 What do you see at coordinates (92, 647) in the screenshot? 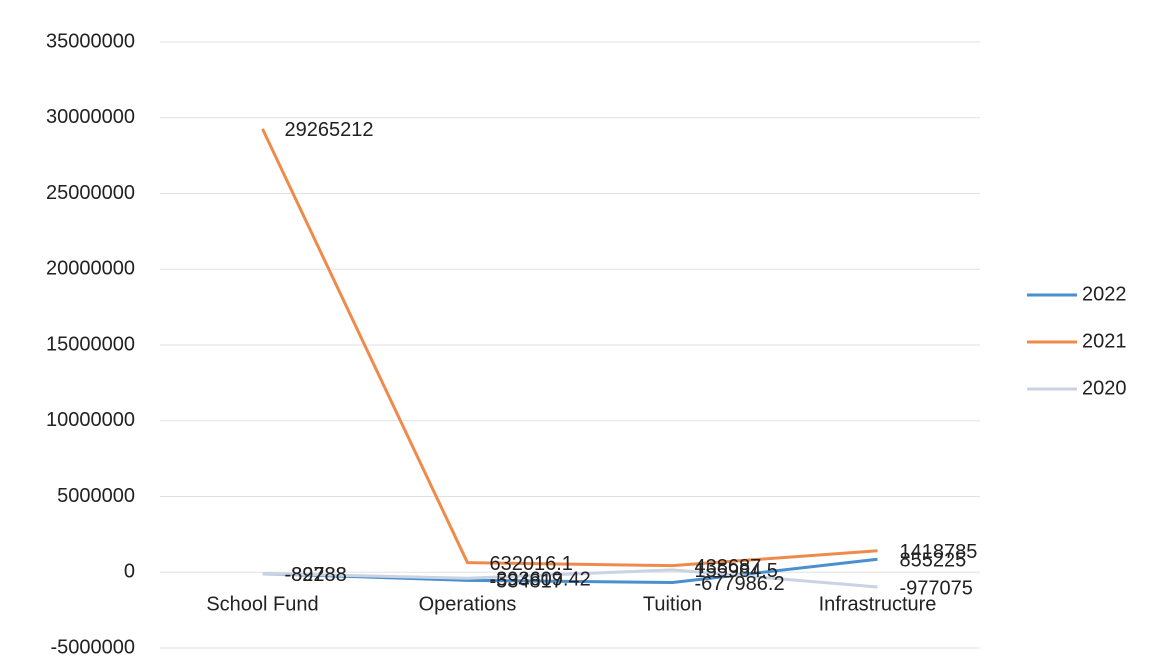
I see `y-tick-label: -5000000` at bounding box center [92, 647].